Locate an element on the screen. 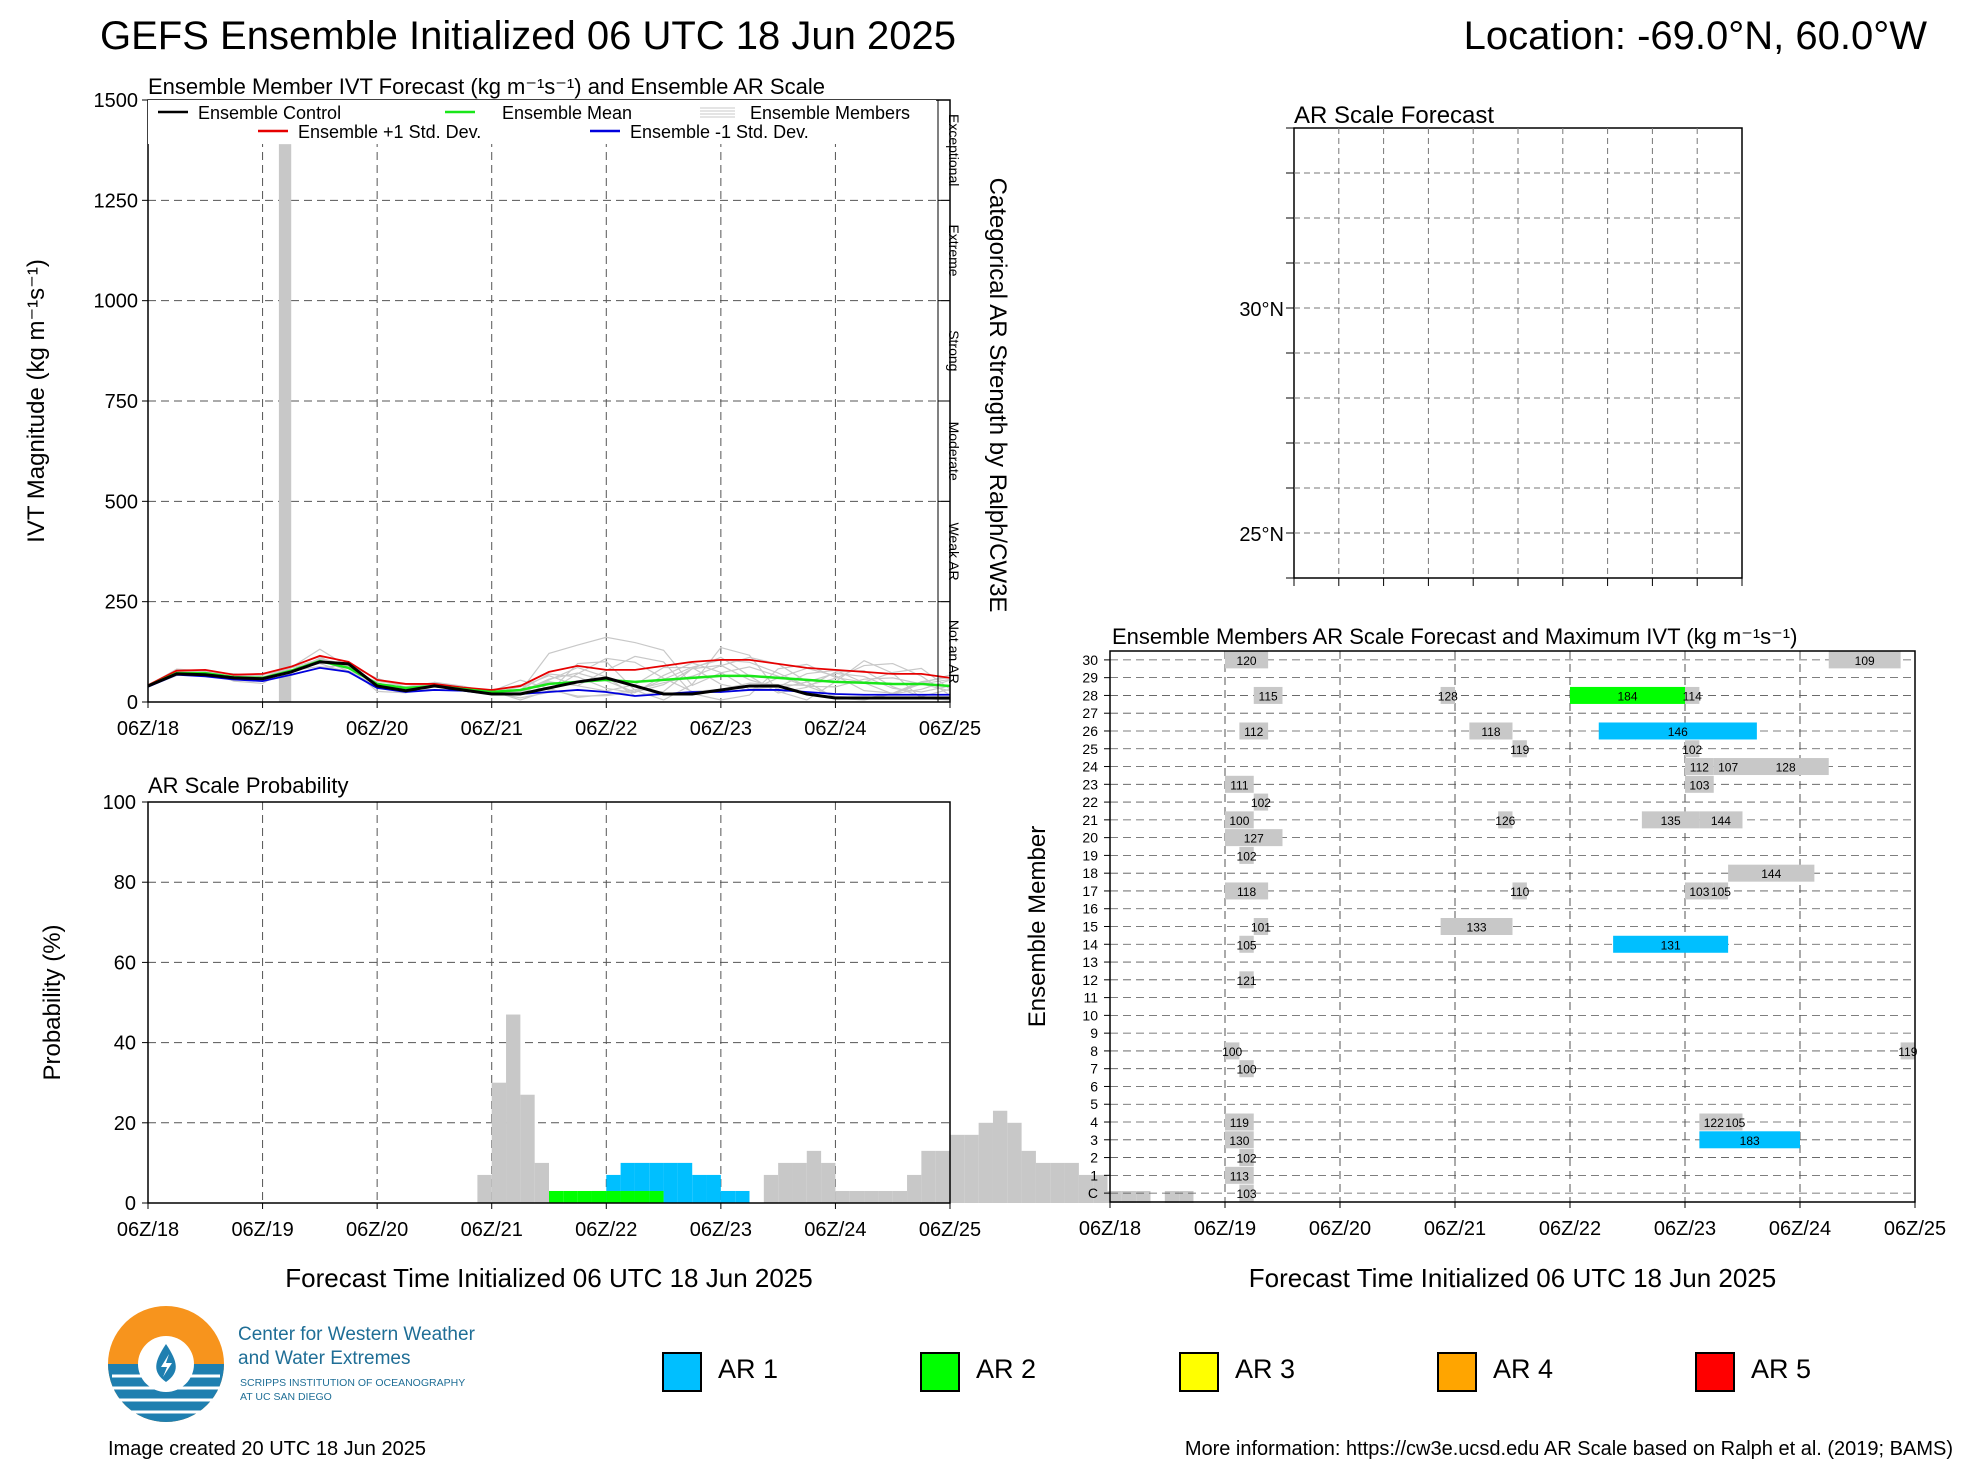 This screenshot has height=1480, width=1967. y-tick-label: 0 is located at coordinates (132, 703).